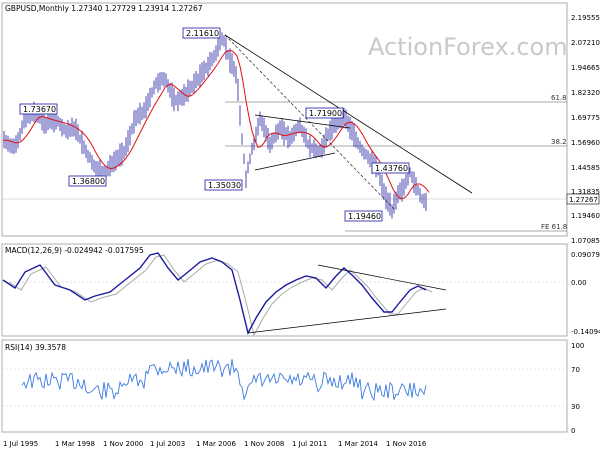 The height and width of the screenshot is (450, 600). What do you see at coordinates (295, 161) in the screenshot?
I see `triangle-bottom-line` at bounding box center [295, 161].